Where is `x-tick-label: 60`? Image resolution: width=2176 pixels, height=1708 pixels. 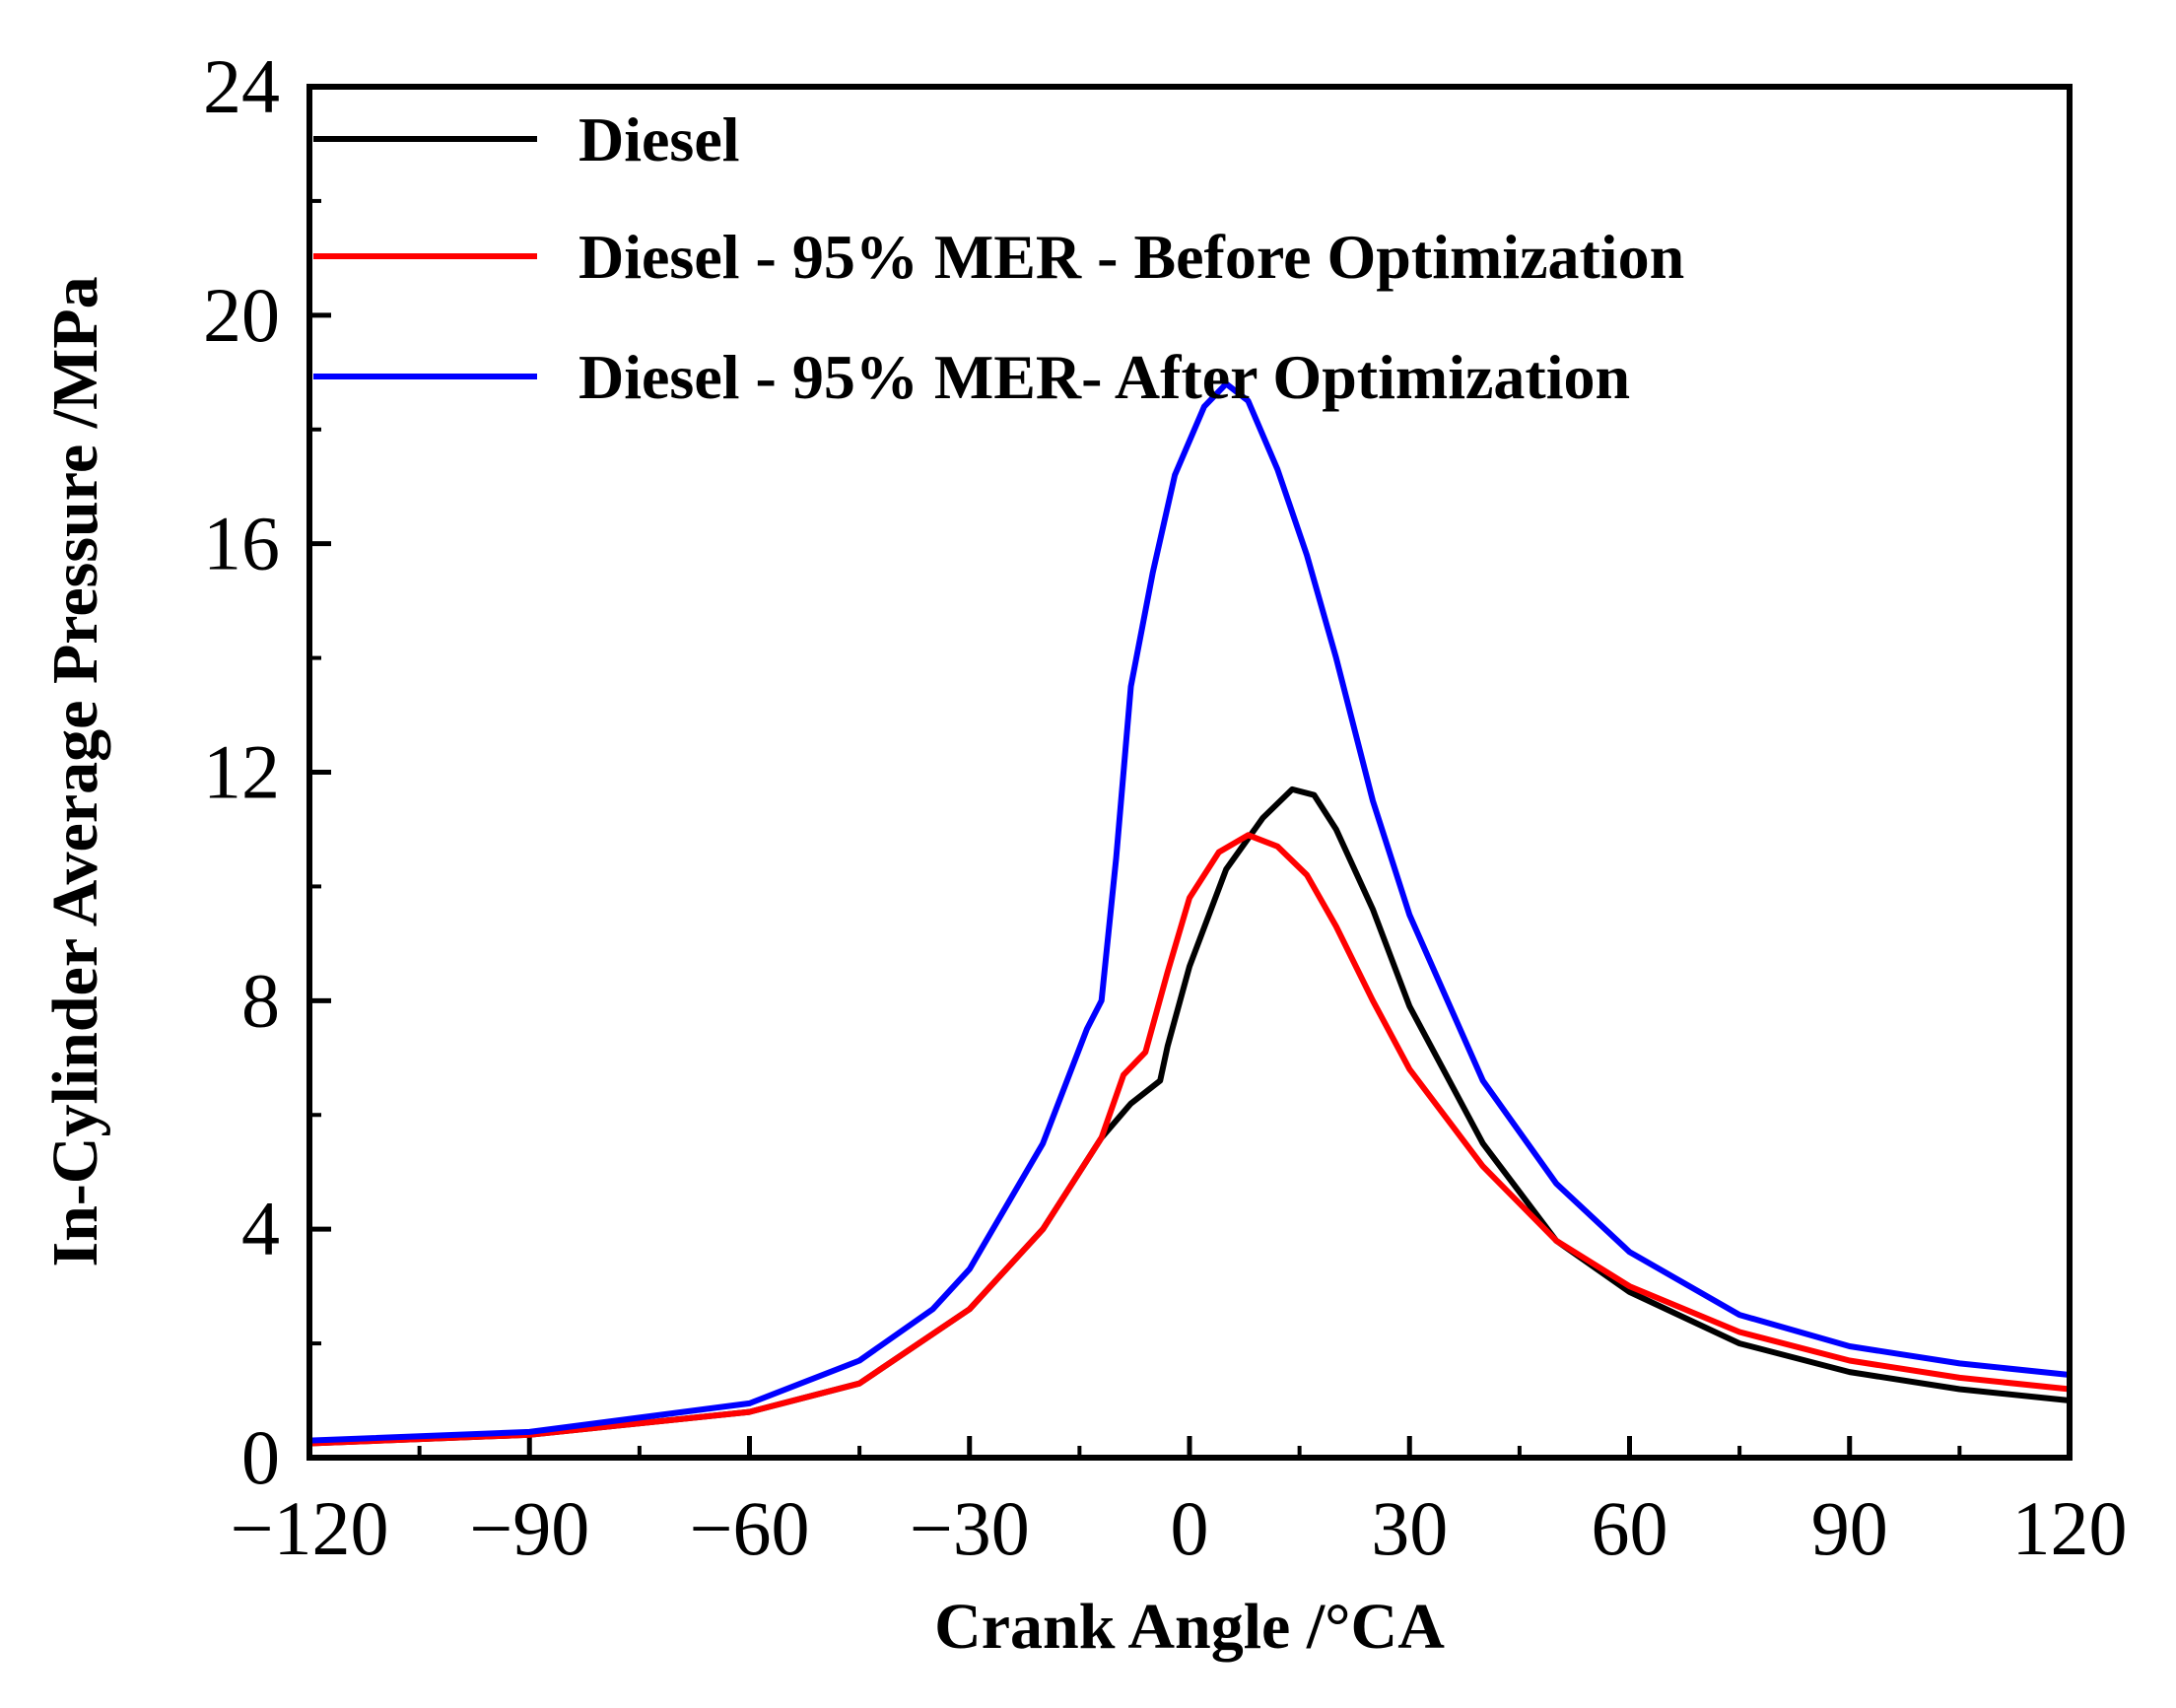
x-tick-label: 60 is located at coordinates (1630, 1528).